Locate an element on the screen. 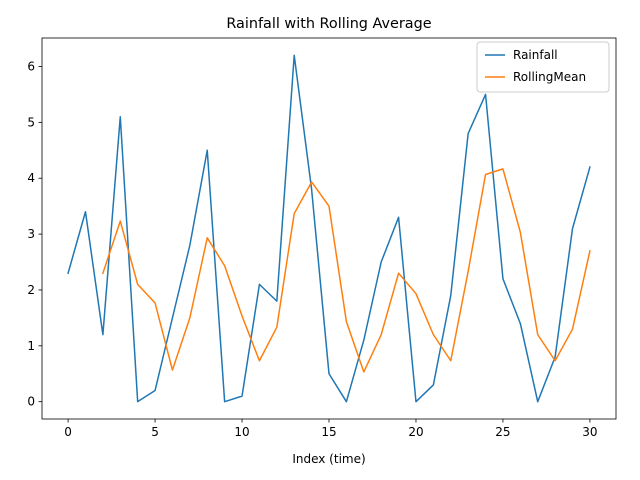  x-axis-label: Index (time) is located at coordinates (328, 459).